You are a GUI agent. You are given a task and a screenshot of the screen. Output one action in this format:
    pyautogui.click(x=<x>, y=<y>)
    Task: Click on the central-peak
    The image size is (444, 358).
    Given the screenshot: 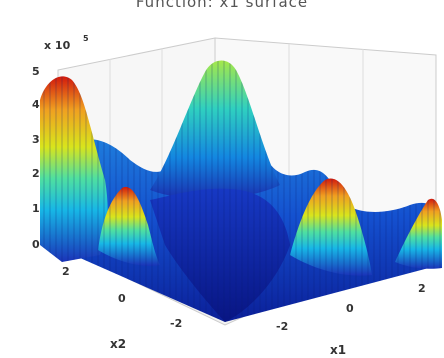 What is the action you would take?
    pyautogui.click(x=215, y=130)
    